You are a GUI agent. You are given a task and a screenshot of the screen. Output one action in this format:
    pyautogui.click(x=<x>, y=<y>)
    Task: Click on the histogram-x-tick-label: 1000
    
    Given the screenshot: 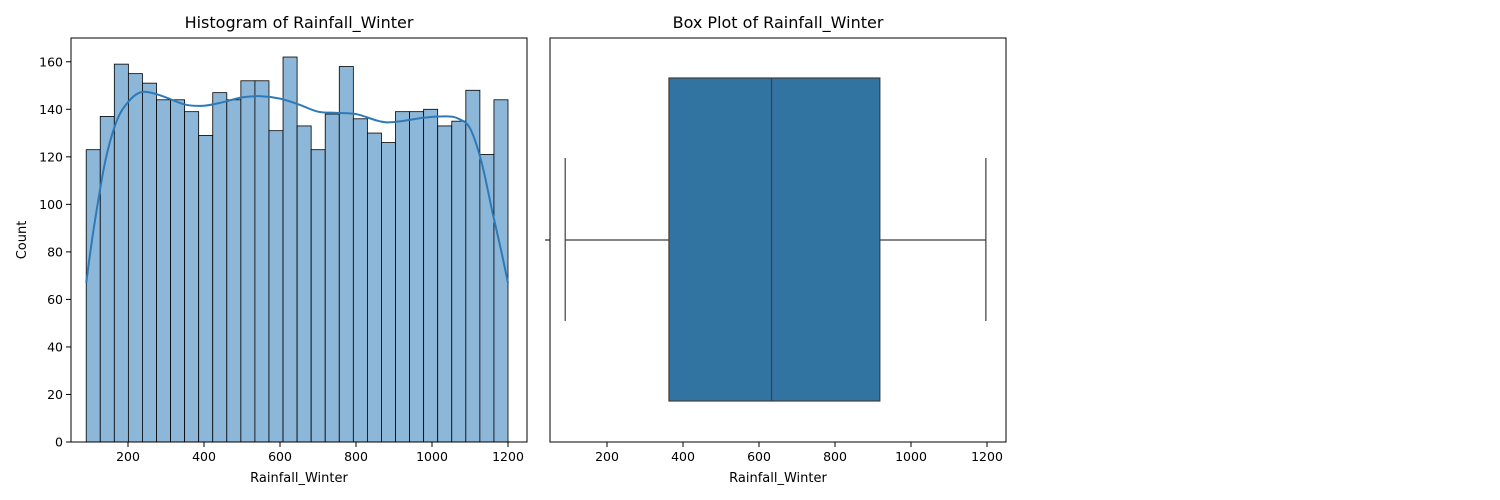 What is the action you would take?
    pyautogui.click(x=432, y=456)
    